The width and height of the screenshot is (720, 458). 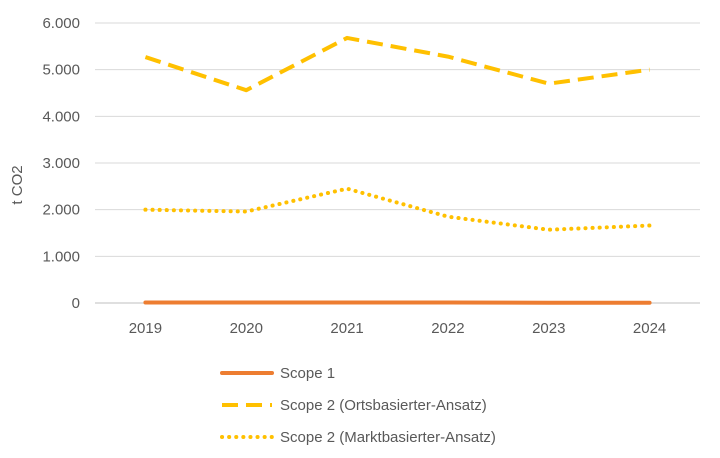 I want to click on legend-label: Scope 1, so click(x=307, y=373).